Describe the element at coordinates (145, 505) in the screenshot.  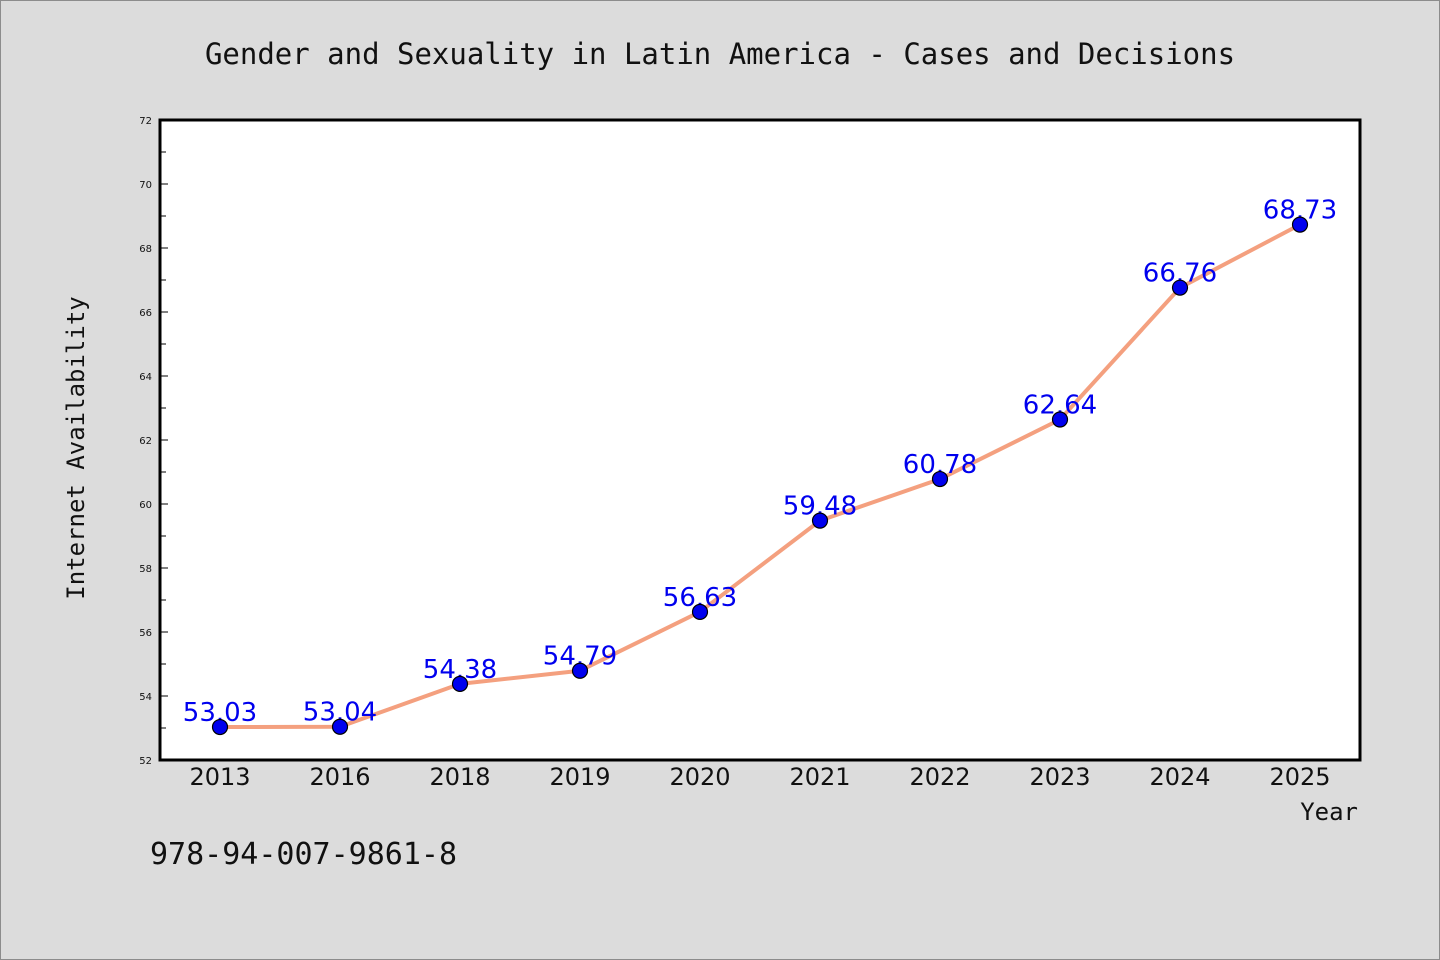
I see `y-tick-label: 60` at that location.